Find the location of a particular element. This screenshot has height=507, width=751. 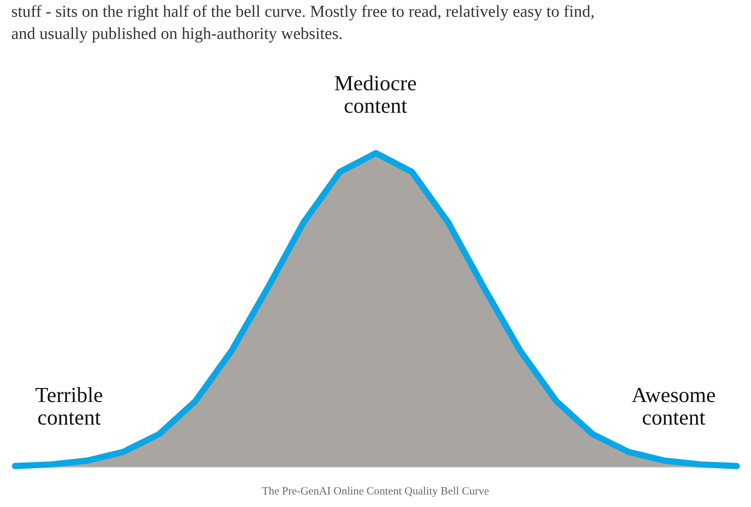

text: The Pre-GenAI Online Content Quality Bell Curve is located at coordinates (375, 491).